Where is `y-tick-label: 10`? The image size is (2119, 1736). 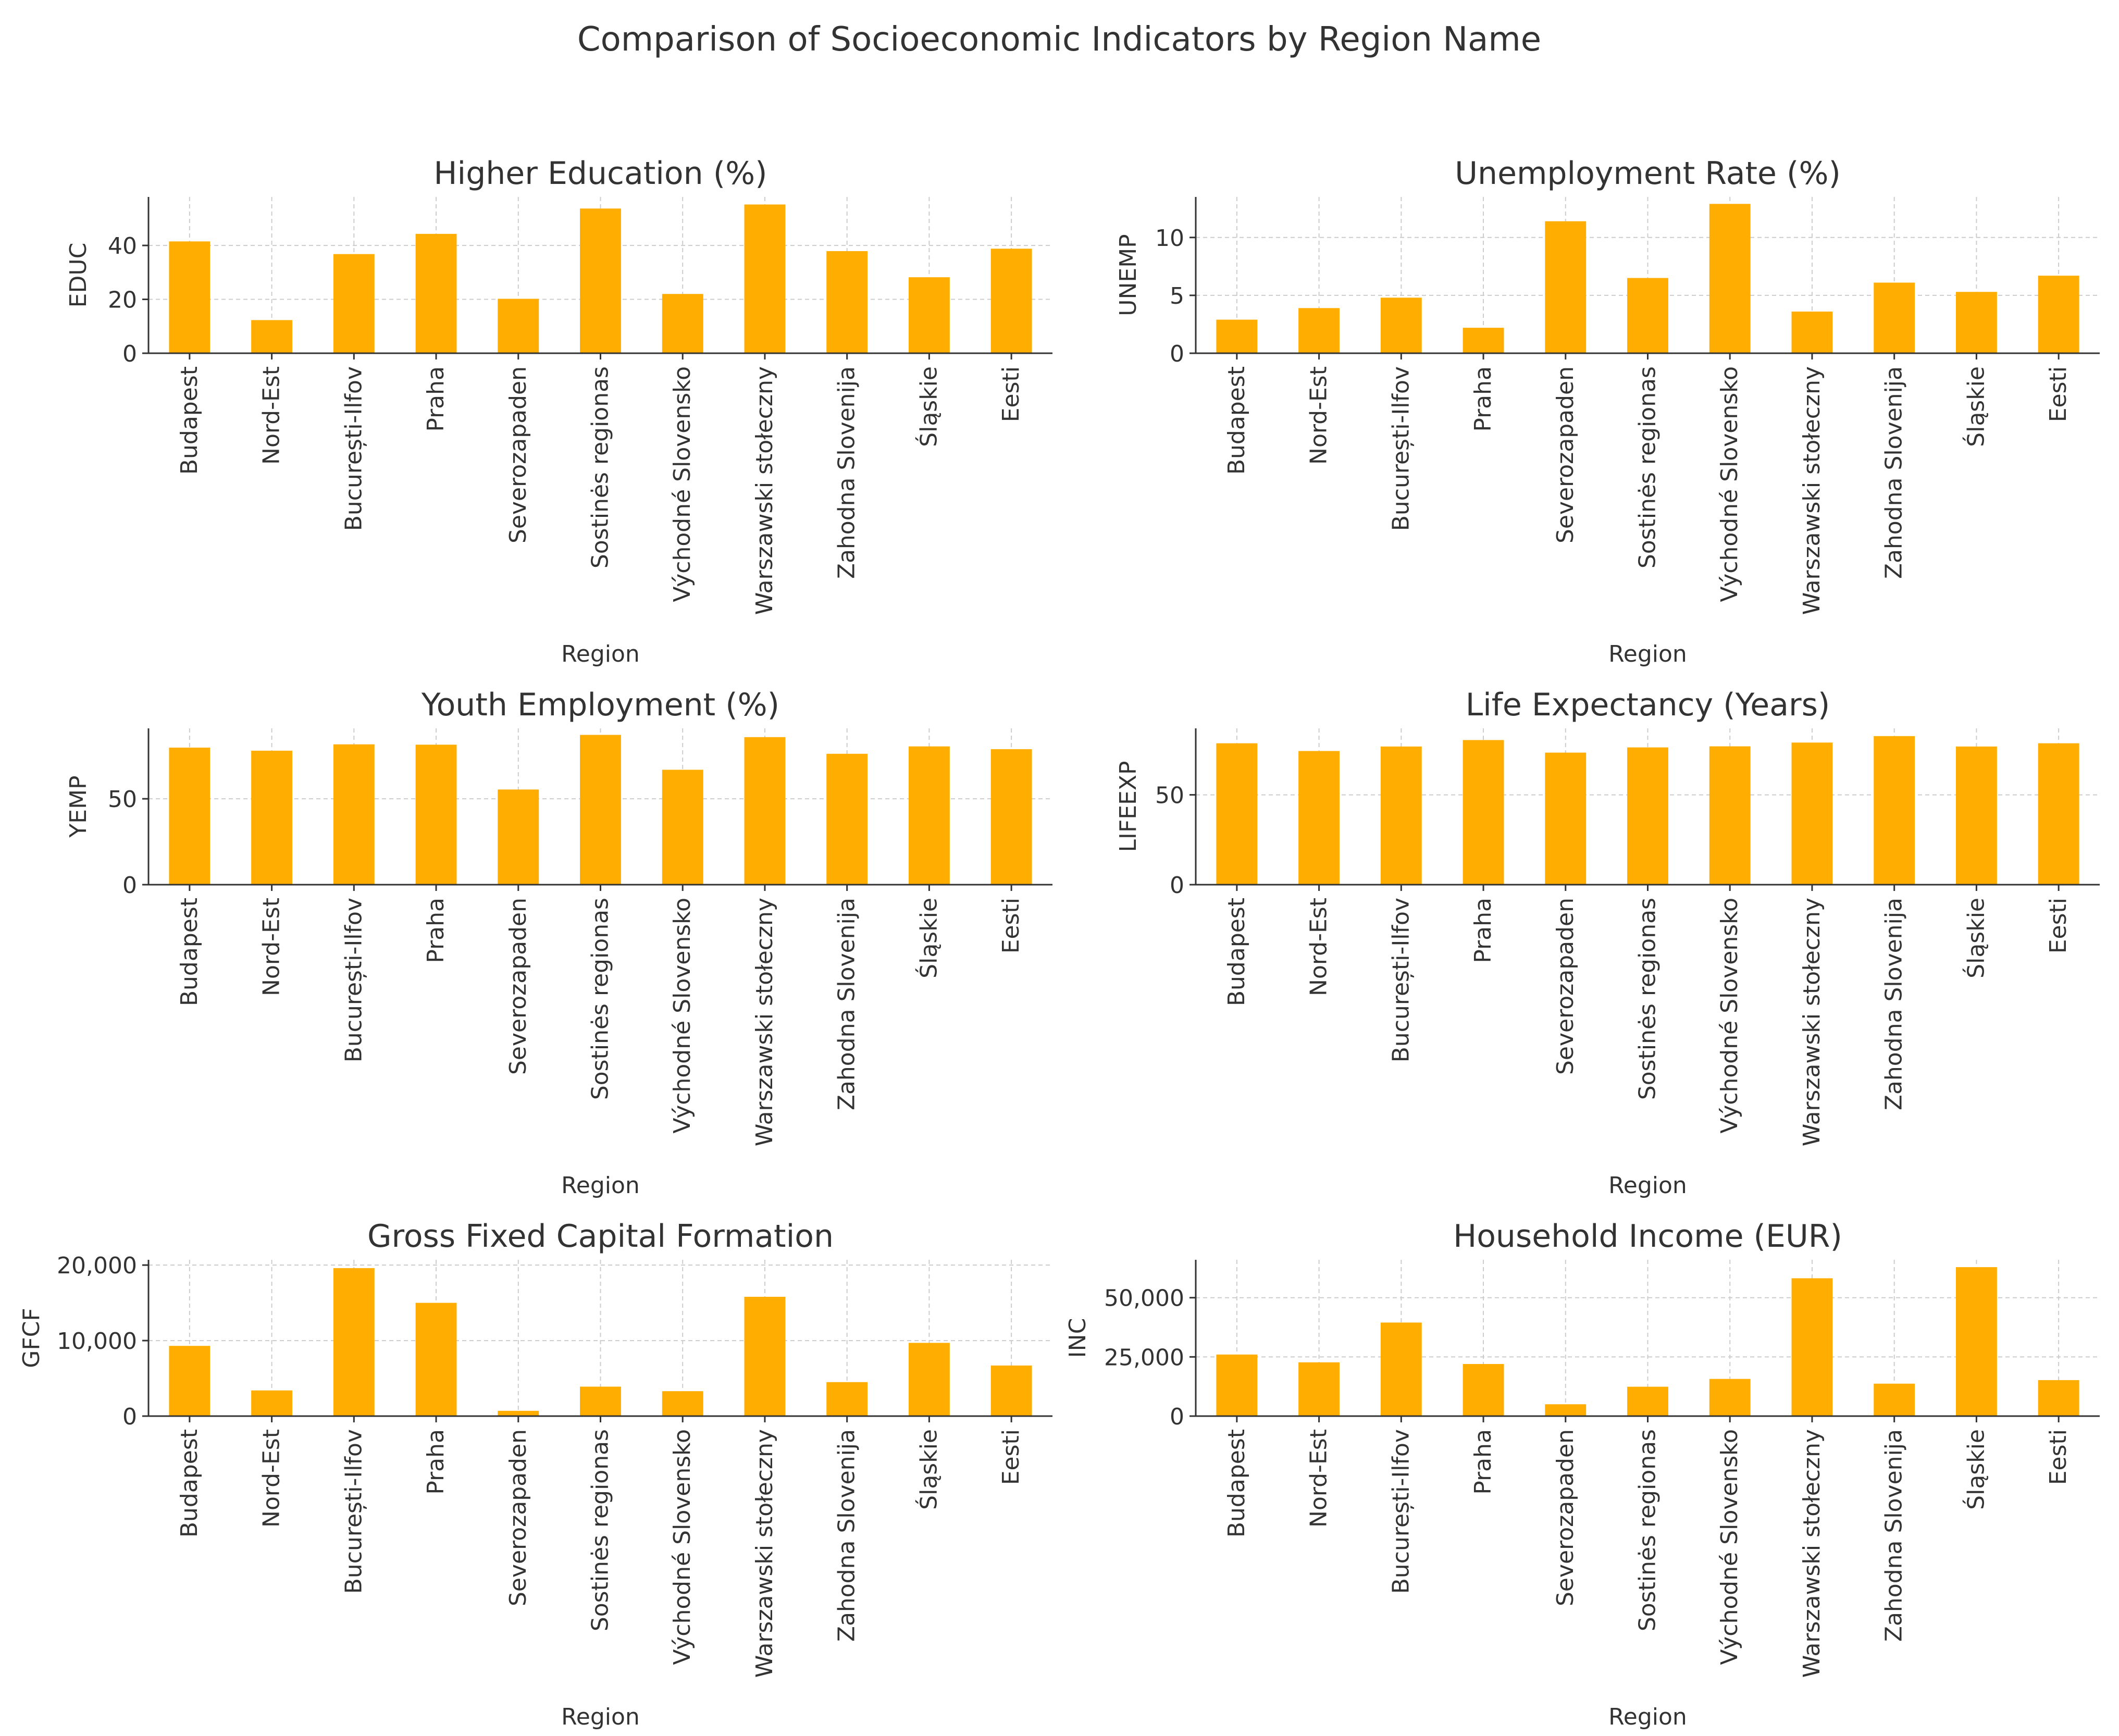 y-tick-label: 10 is located at coordinates (1169, 239).